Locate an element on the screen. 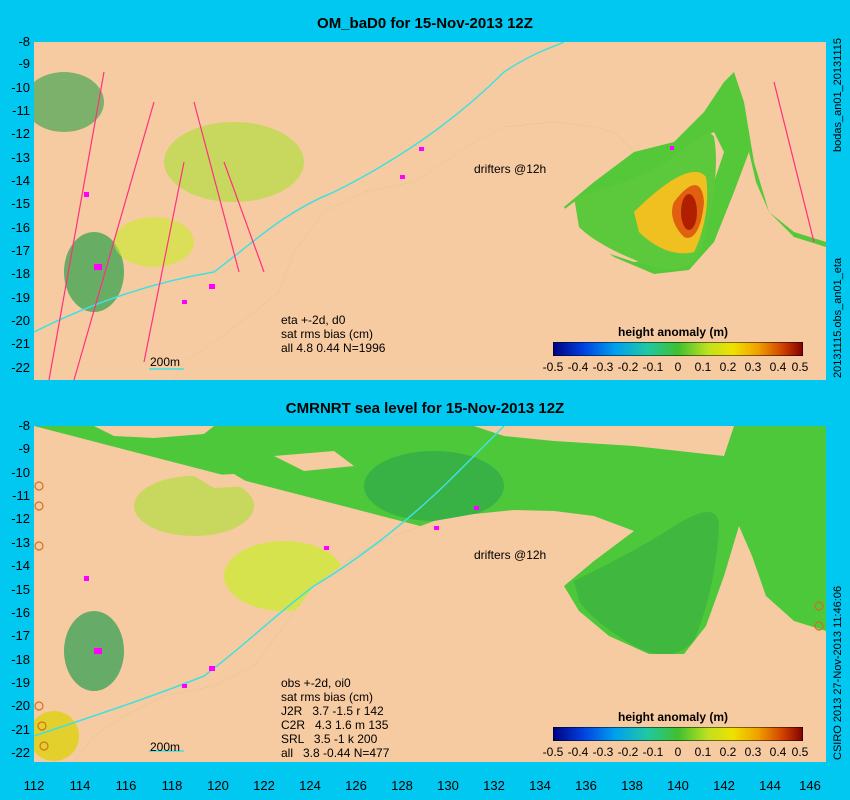 The width and height of the screenshot is (850, 800). panel2-side-label: CSIRO 2013 27-Nov-2013 11:46:06 is located at coordinates (838, 672).